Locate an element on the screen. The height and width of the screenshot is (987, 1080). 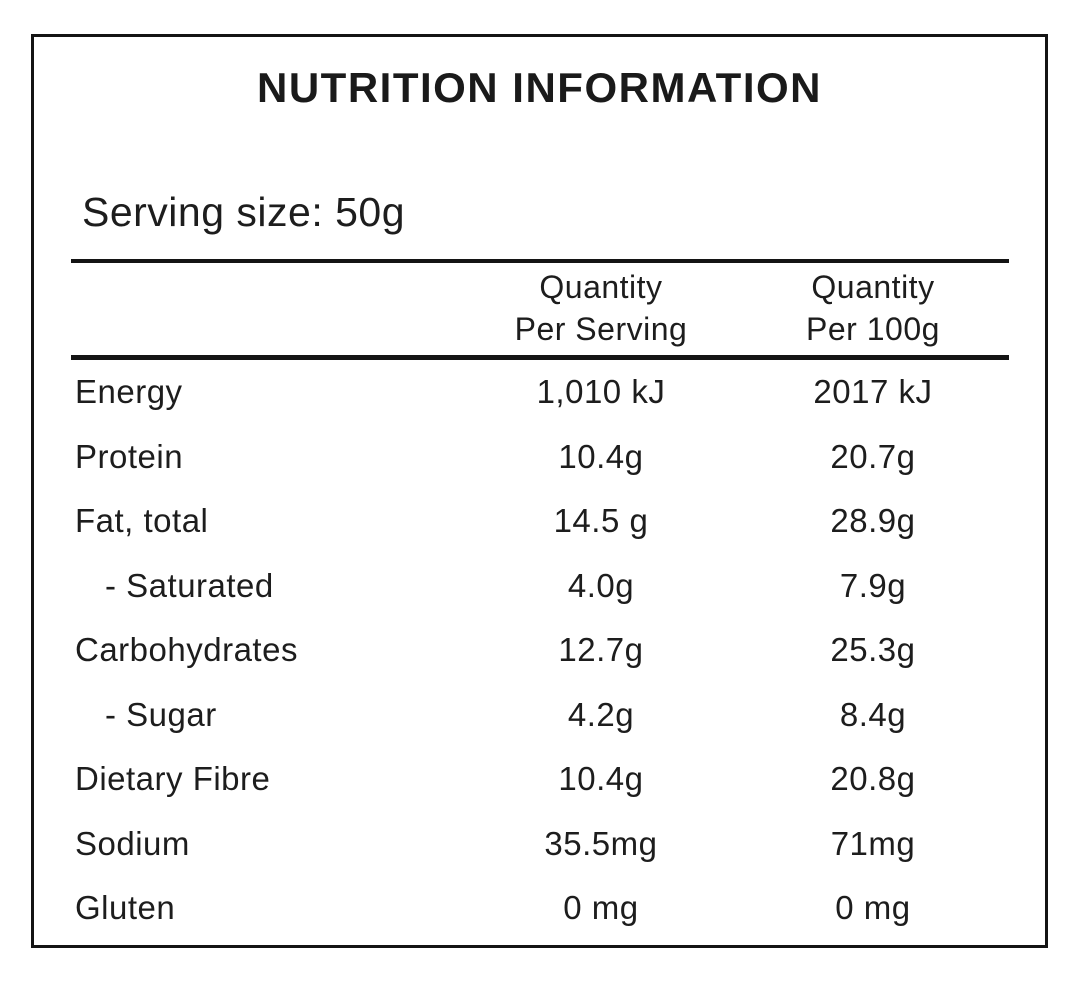
table-row: Fat, total 14.5 g 28.9g is located at coordinates (540, 521).